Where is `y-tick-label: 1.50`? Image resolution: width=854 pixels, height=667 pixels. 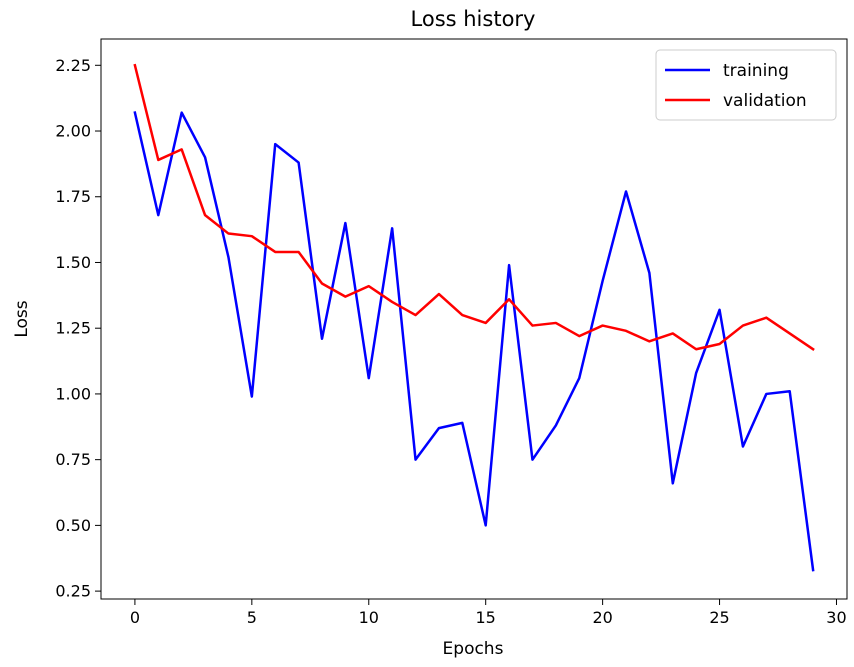
y-tick-label: 1.50 is located at coordinates (73, 262).